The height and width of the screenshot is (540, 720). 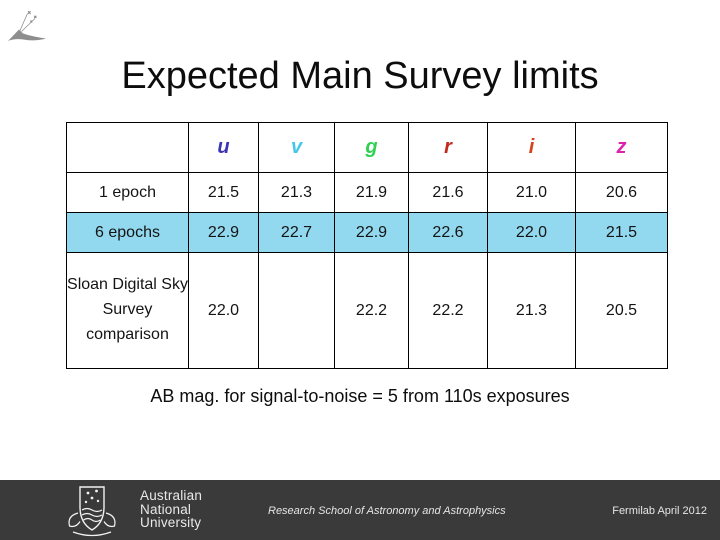 I want to click on cell-1epoch-v: 21.3, so click(x=296, y=192).